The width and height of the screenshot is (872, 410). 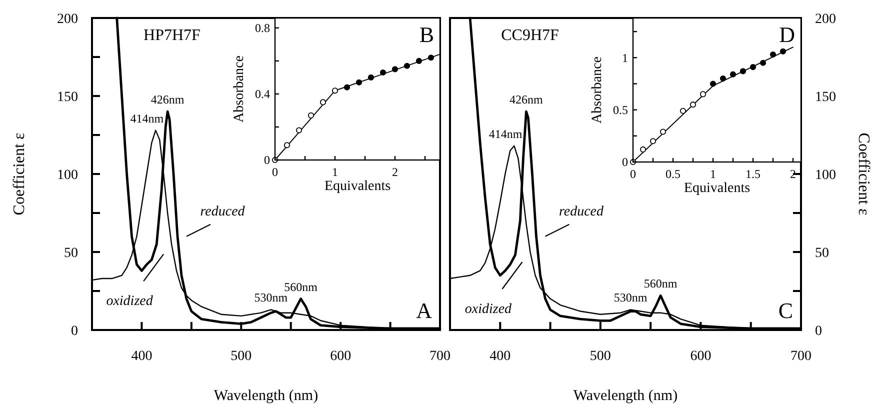 What do you see at coordinates (426, 34) in the screenshot?
I see `annotation: B` at bounding box center [426, 34].